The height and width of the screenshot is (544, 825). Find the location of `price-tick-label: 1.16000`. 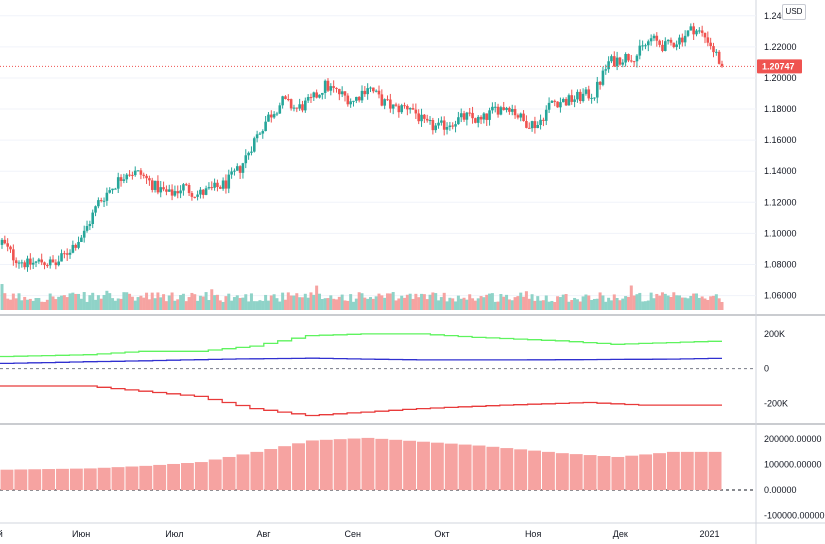

price-tick-label: 1.16000 is located at coordinates (780, 140).